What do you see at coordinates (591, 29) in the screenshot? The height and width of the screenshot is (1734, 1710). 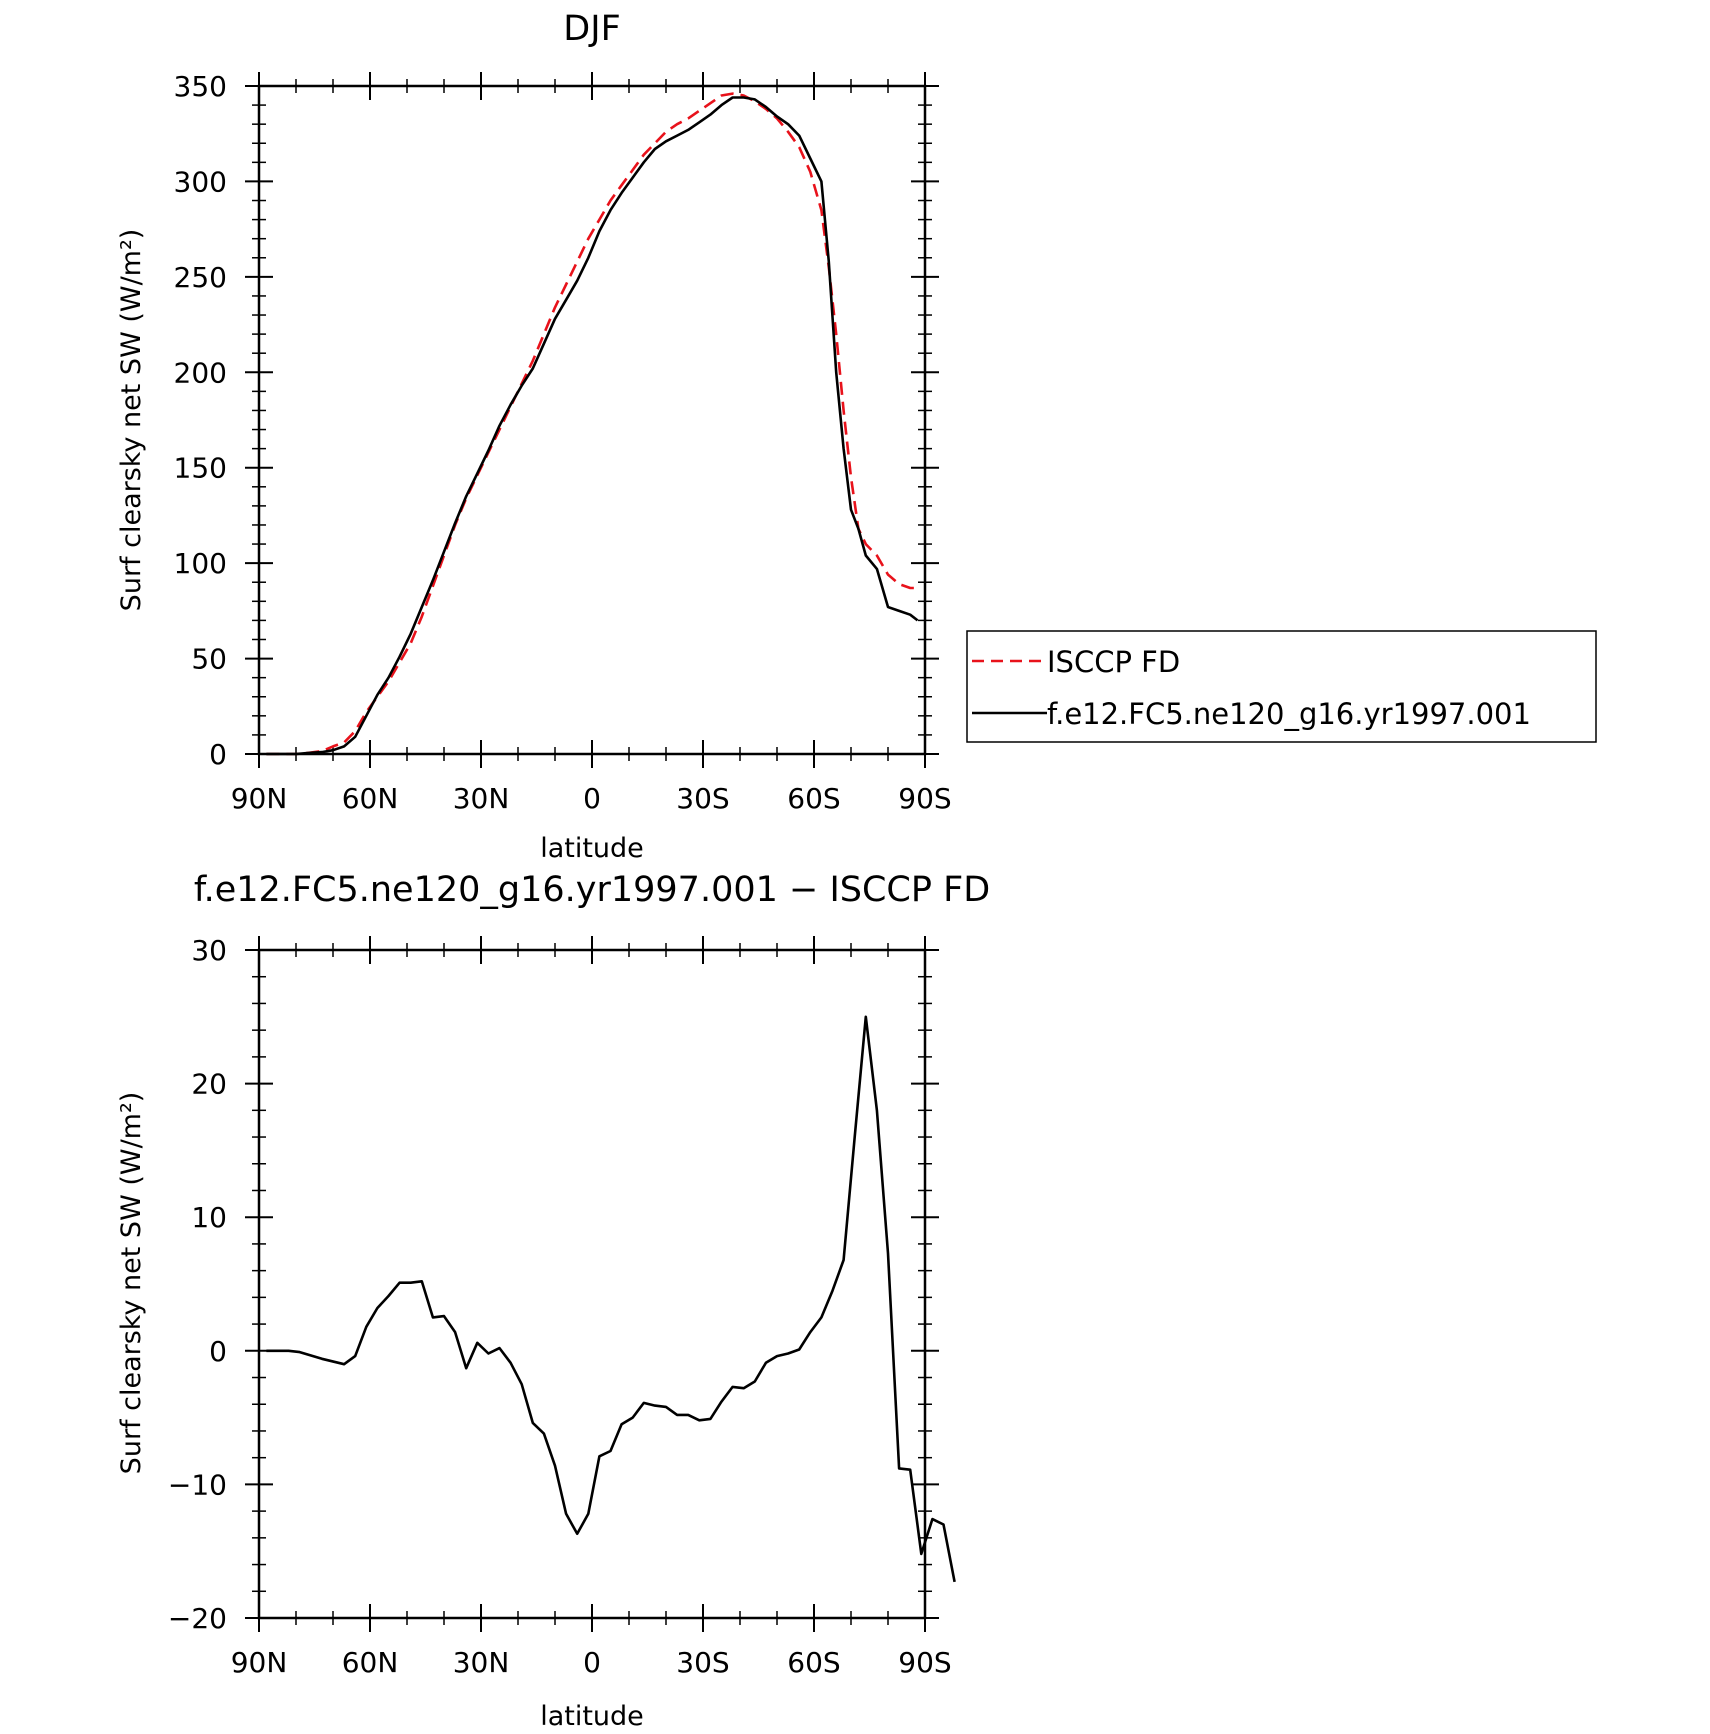 I see `top-chart-title: DJF` at bounding box center [591, 29].